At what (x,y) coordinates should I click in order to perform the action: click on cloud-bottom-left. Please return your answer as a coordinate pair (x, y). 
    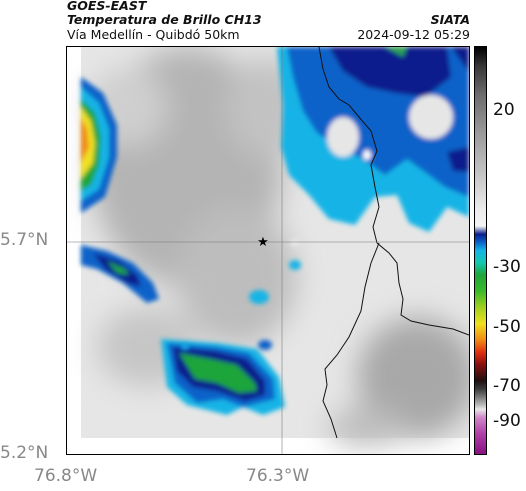
    Looking at the image, I should click on (223, 377).